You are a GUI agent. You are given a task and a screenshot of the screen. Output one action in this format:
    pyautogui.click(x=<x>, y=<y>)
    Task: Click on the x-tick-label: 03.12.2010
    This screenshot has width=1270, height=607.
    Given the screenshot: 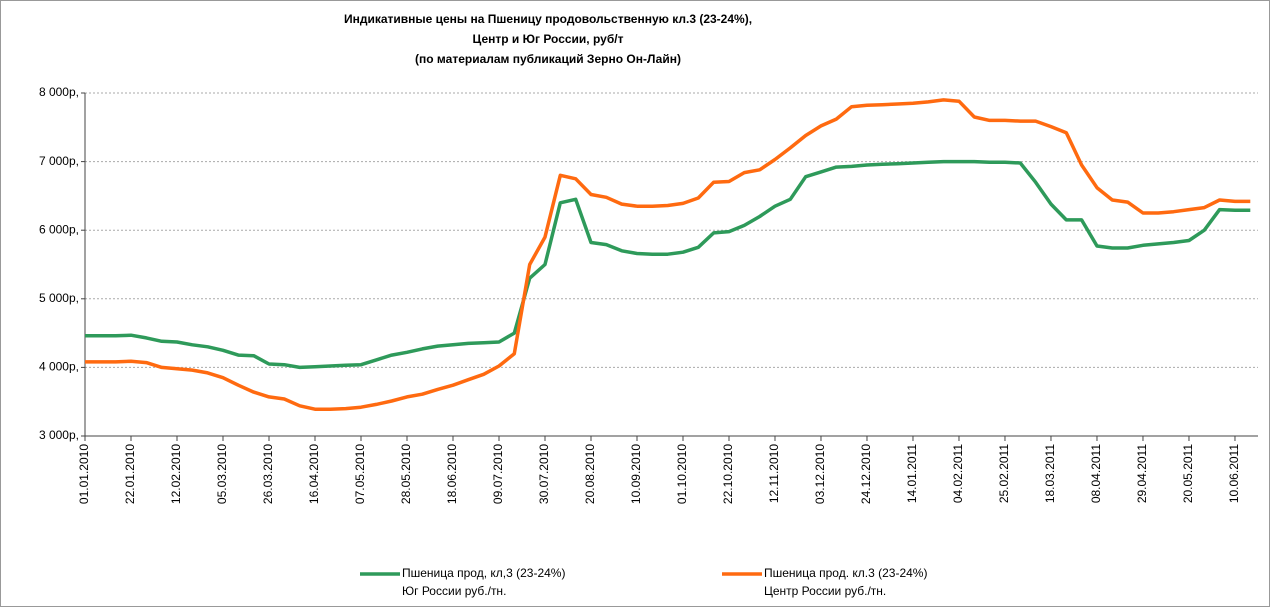 What is the action you would take?
    pyautogui.click(x=820, y=474)
    